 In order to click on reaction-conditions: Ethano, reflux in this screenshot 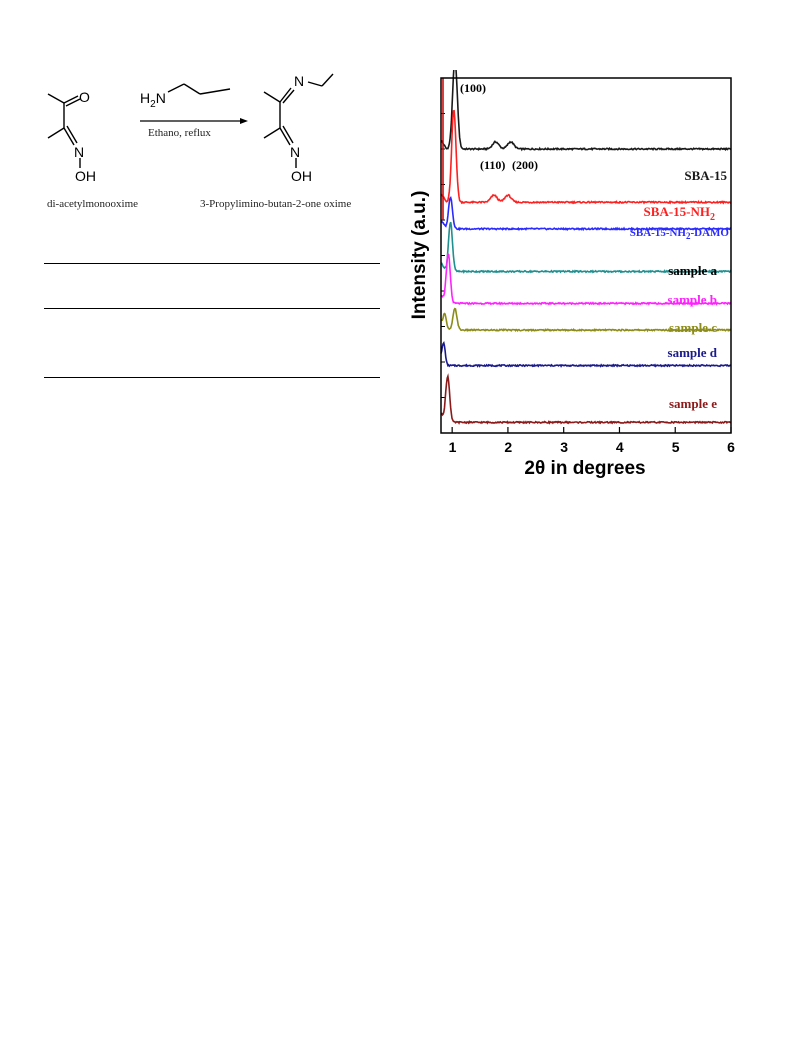, I will do `click(179, 133)`.